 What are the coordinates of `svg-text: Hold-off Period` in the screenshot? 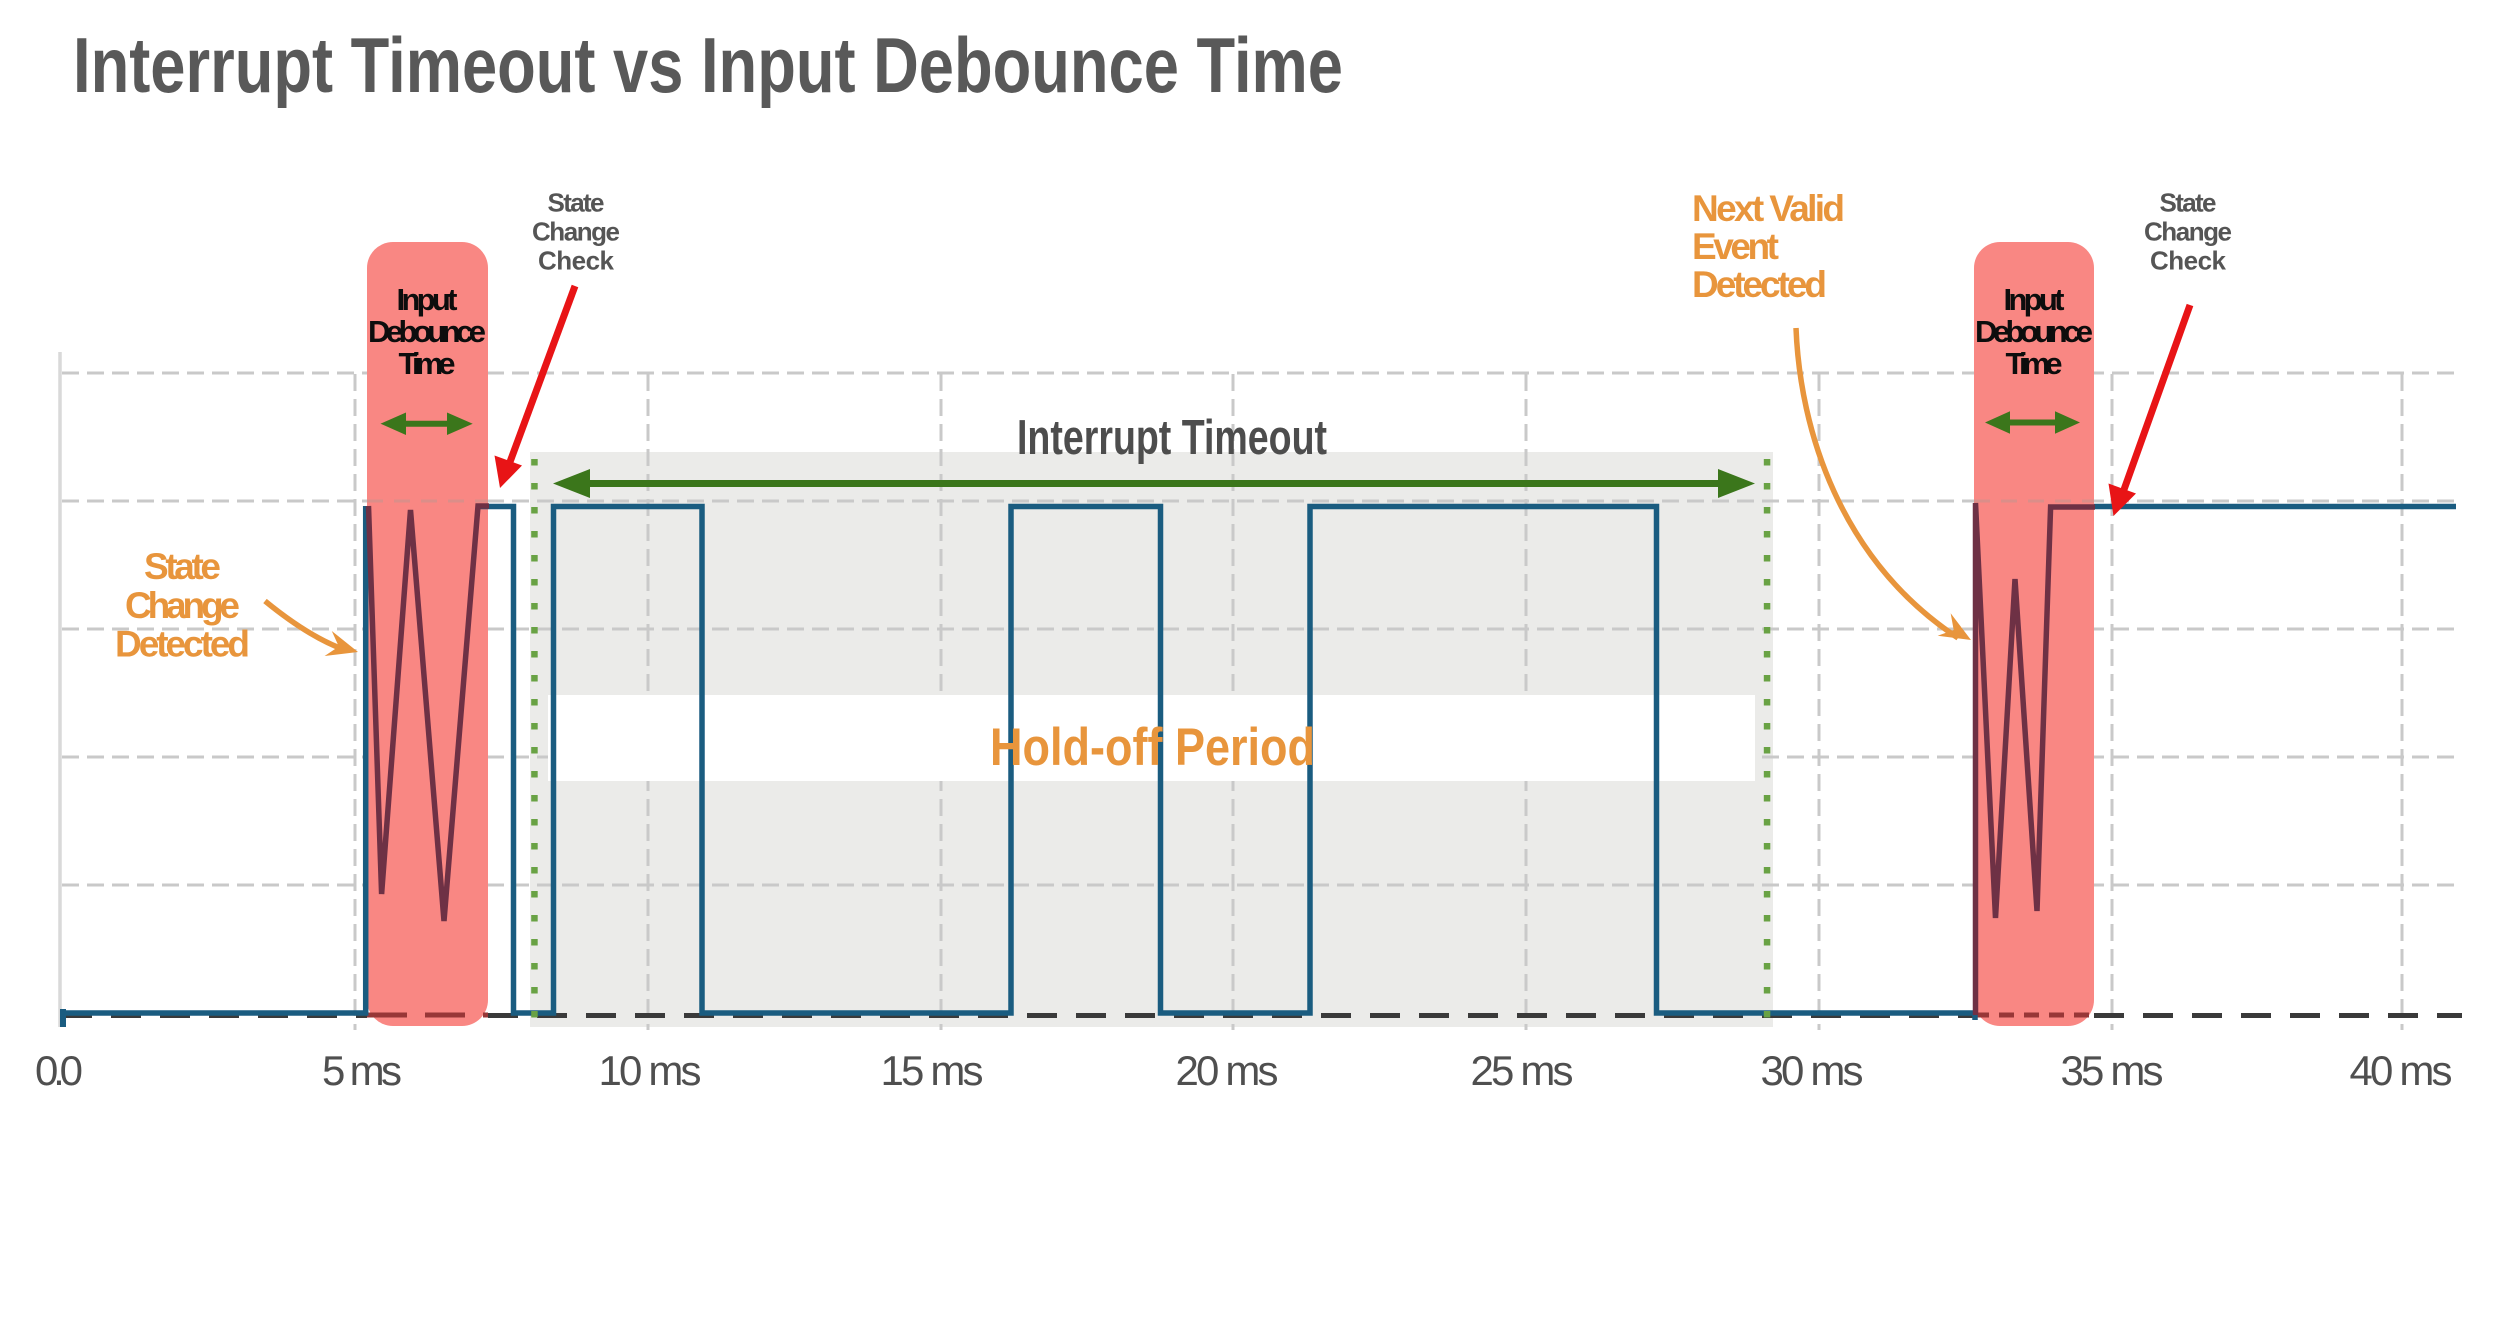 It's located at (1152, 747).